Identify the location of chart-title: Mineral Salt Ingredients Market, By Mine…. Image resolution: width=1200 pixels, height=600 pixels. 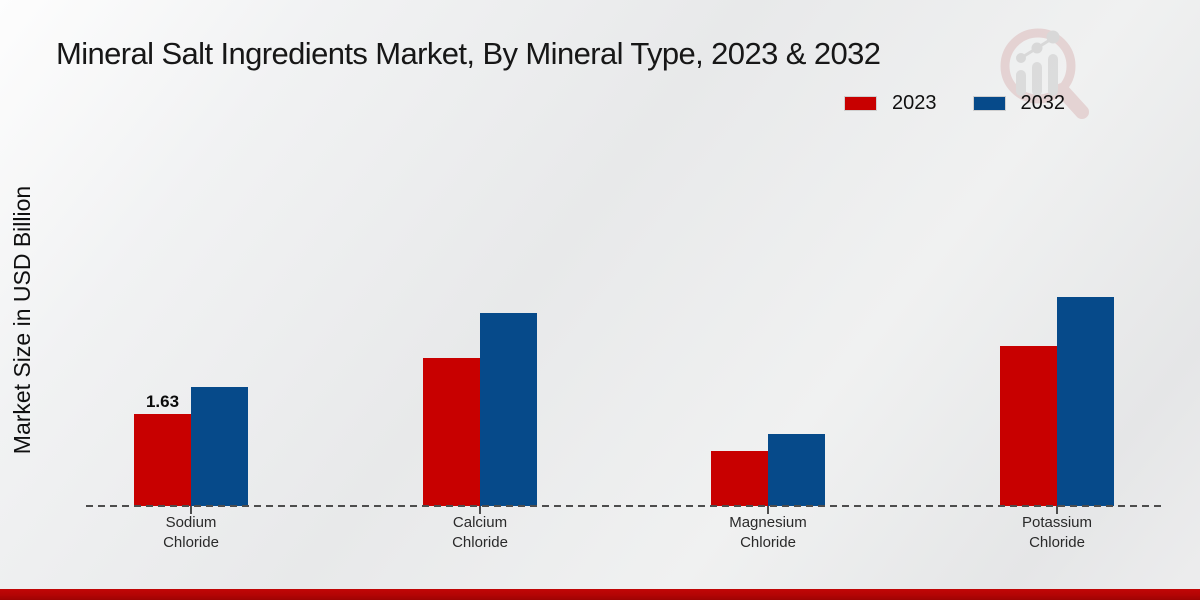
(468, 53).